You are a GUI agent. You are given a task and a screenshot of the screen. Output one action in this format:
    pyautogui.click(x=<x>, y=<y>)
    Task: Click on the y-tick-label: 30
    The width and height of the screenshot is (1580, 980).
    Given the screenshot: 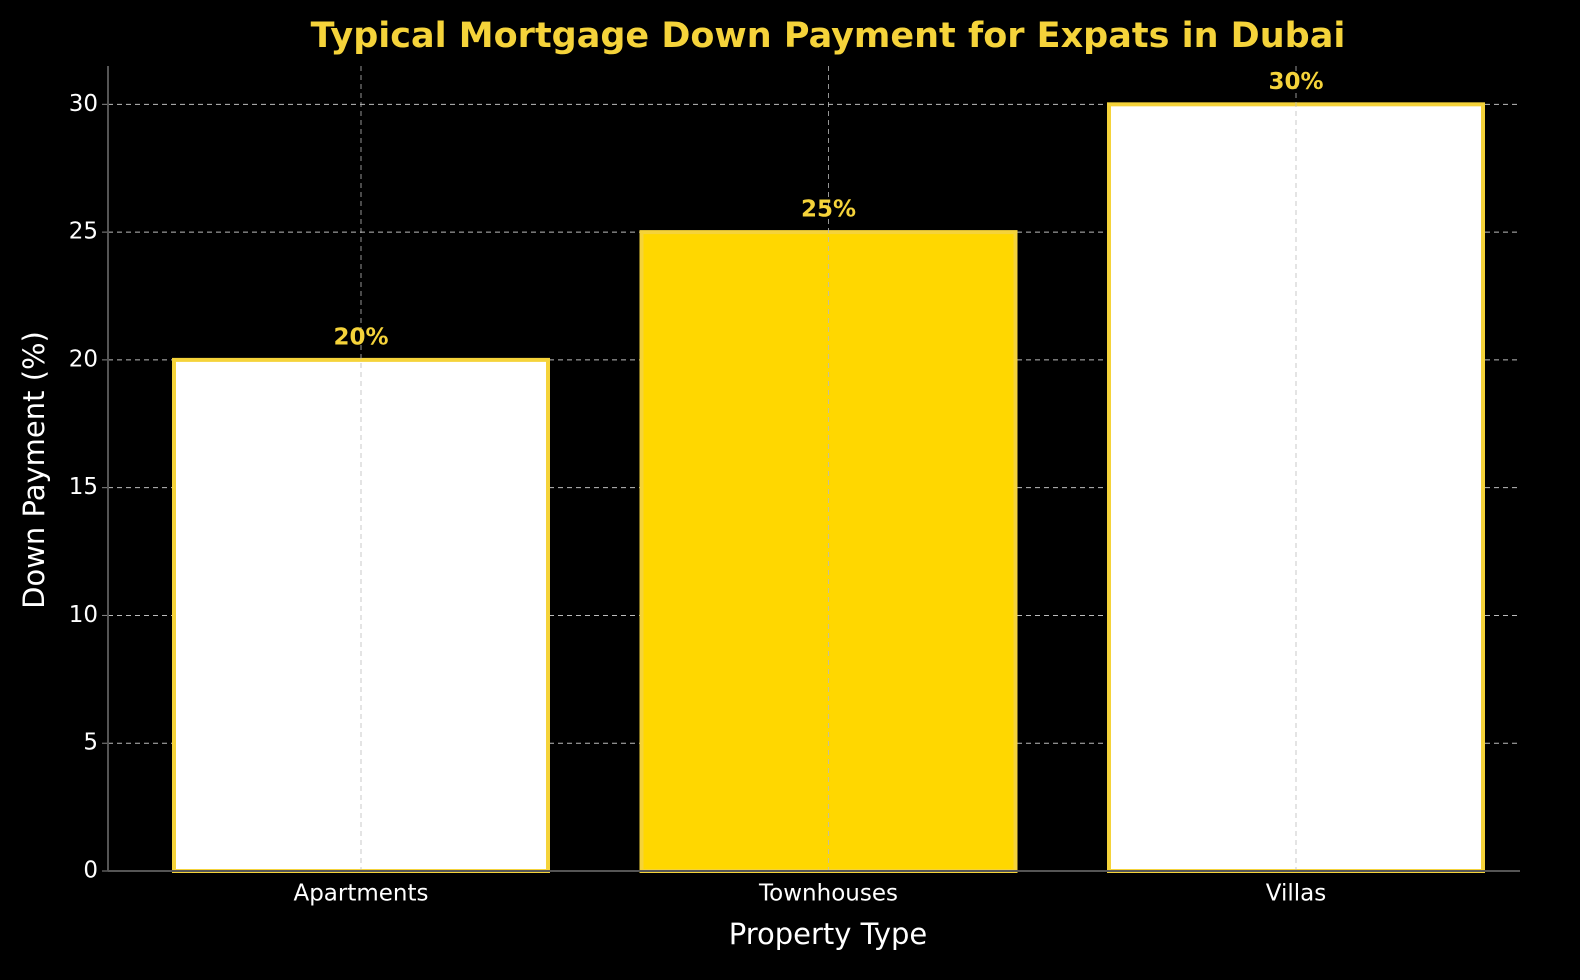 What is the action you would take?
    pyautogui.click(x=83, y=104)
    